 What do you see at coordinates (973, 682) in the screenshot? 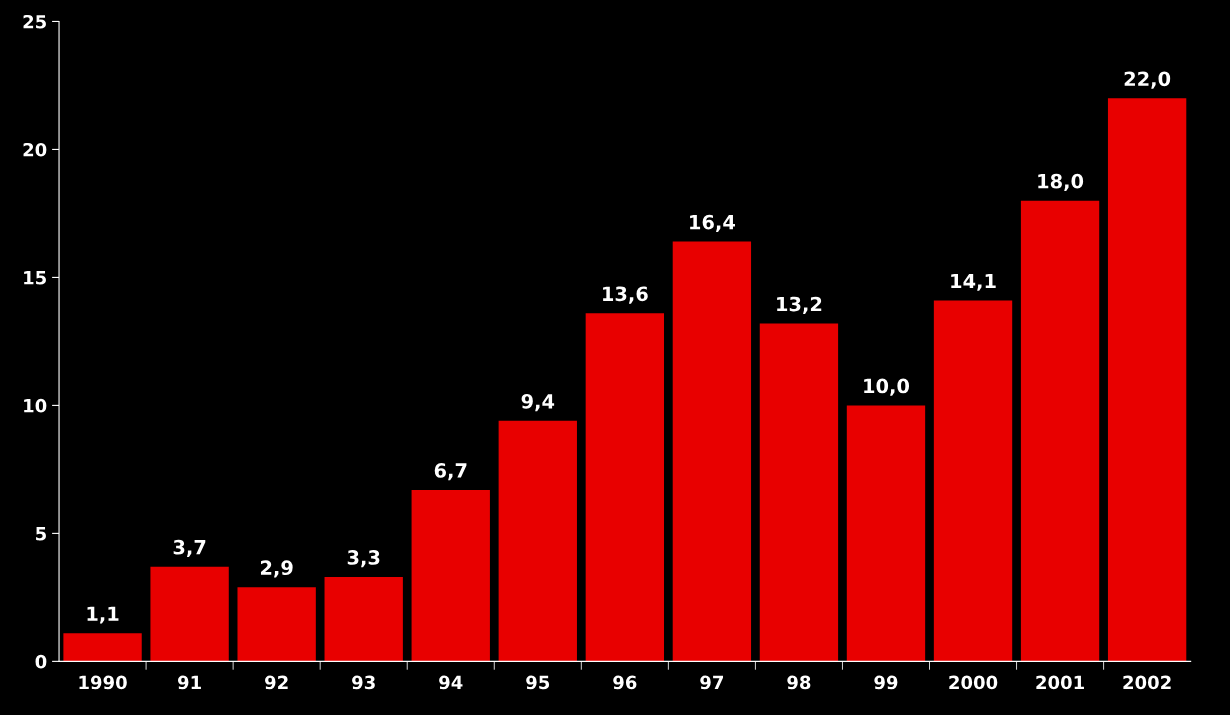
I see `x-tick-label: 2000` at bounding box center [973, 682].